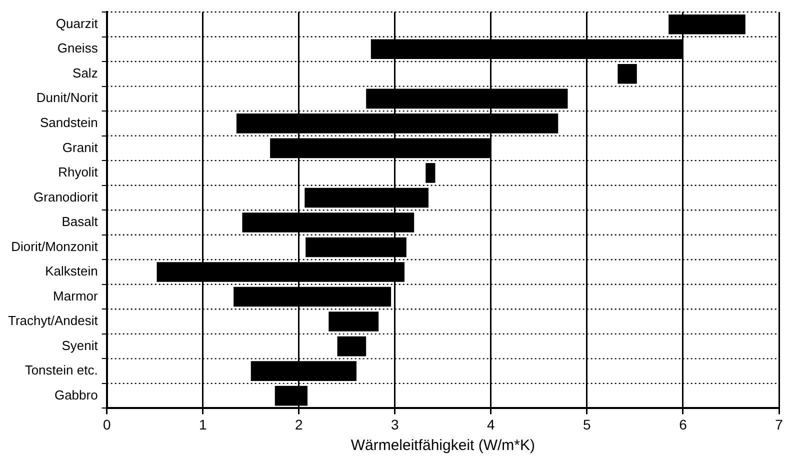 The height and width of the screenshot is (457, 787). Describe the element at coordinates (106, 424) in the screenshot. I see `x-tick-label: 0` at that location.